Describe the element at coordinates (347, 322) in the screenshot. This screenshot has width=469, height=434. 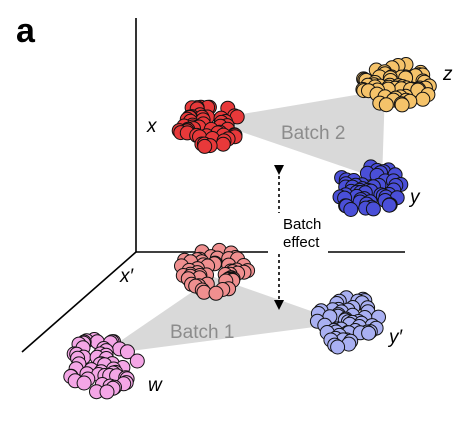
I see `cluster-y-prime` at that location.